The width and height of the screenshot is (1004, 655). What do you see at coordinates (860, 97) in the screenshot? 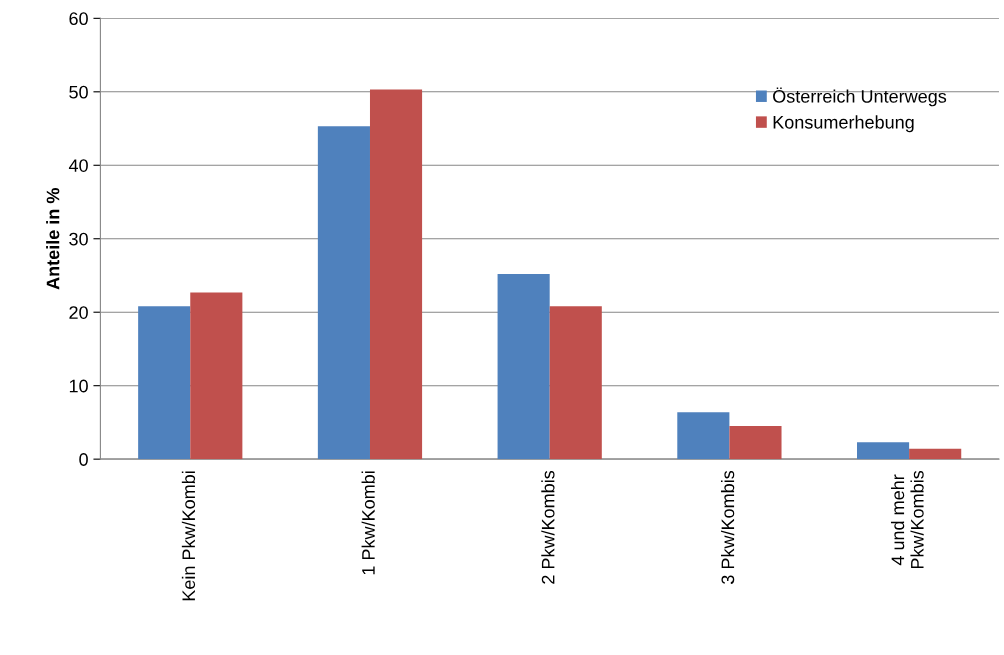
I see `legend-label: Österreich Unterwegs` at bounding box center [860, 97].